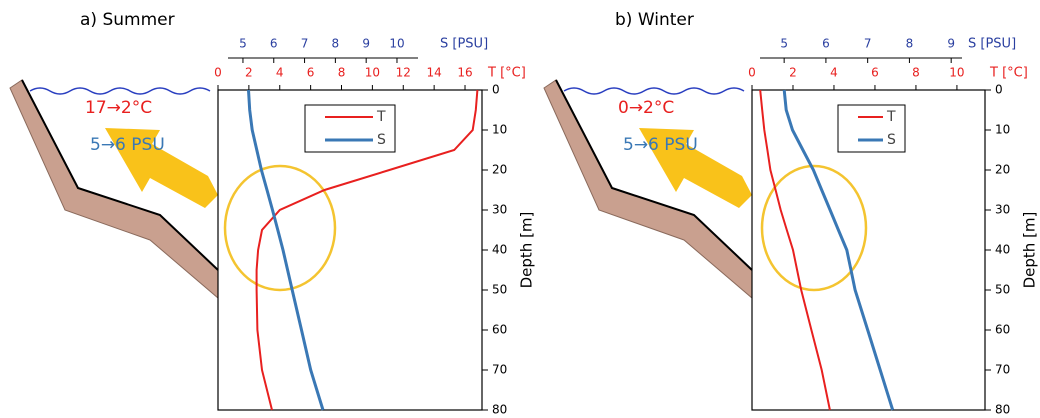 The height and width of the screenshot is (418, 1040). What do you see at coordinates (127, 20) in the screenshot?
I see `panel-title: a) Summer` at bounding box center [127, 20].